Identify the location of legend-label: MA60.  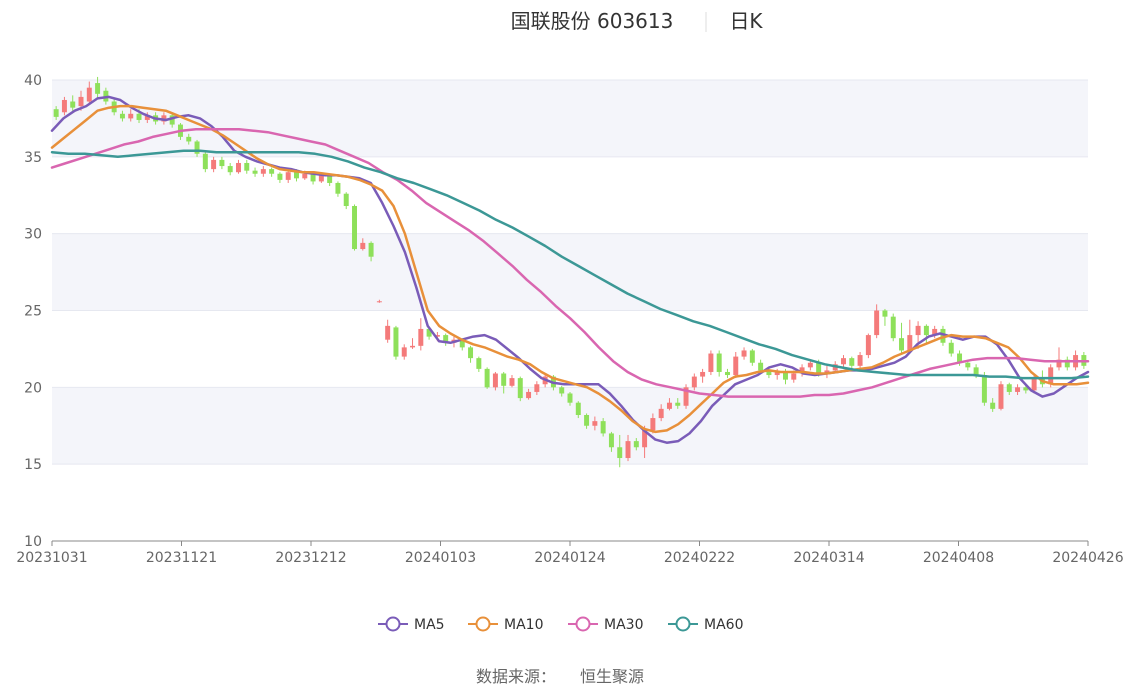
(723, 625).